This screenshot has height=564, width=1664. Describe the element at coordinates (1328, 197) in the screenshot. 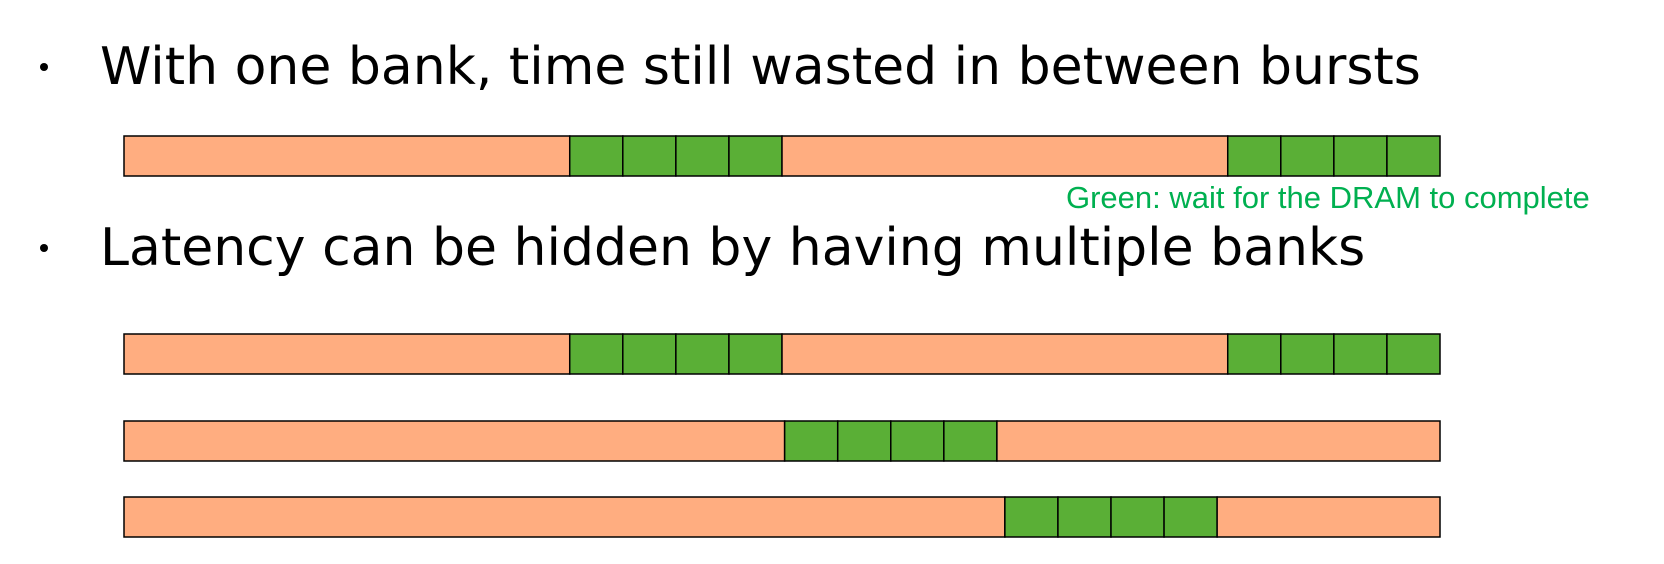

I see `legend-note: Green: wait for the DRAM to complete` at that location.